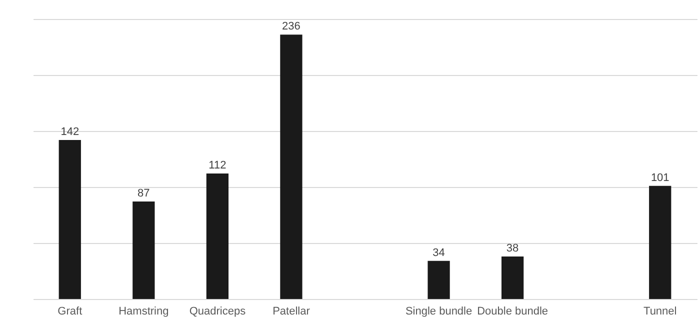 This screenshot has height=324, width=700. Describe the element at coordinates (144, 194) in the screenshot. I see `data-label: 87` at that location.